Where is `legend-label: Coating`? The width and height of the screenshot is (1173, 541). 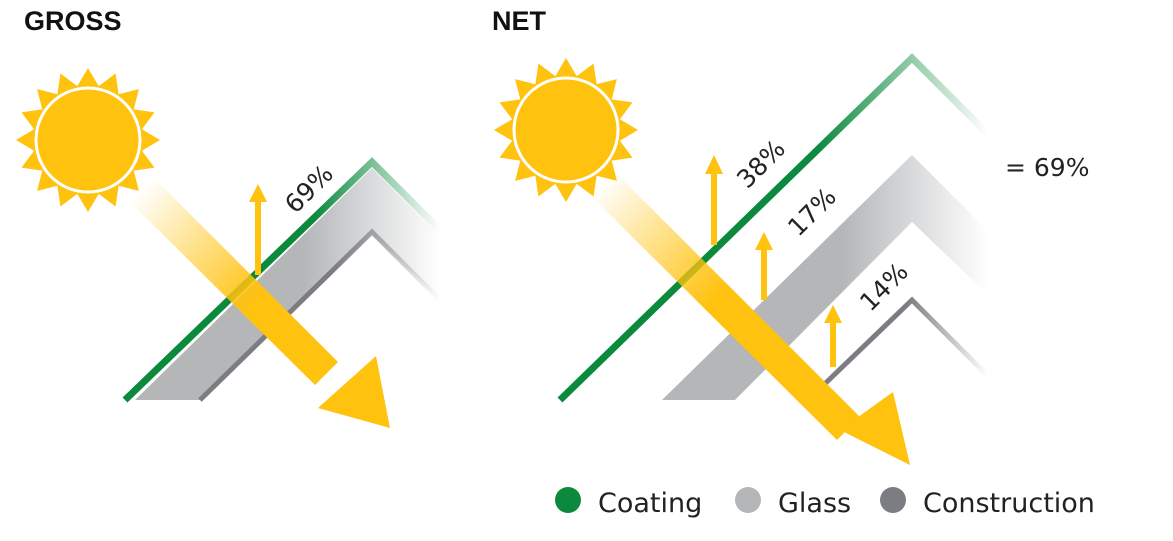 legend-label: Coating is located at coordinates (650, 503).